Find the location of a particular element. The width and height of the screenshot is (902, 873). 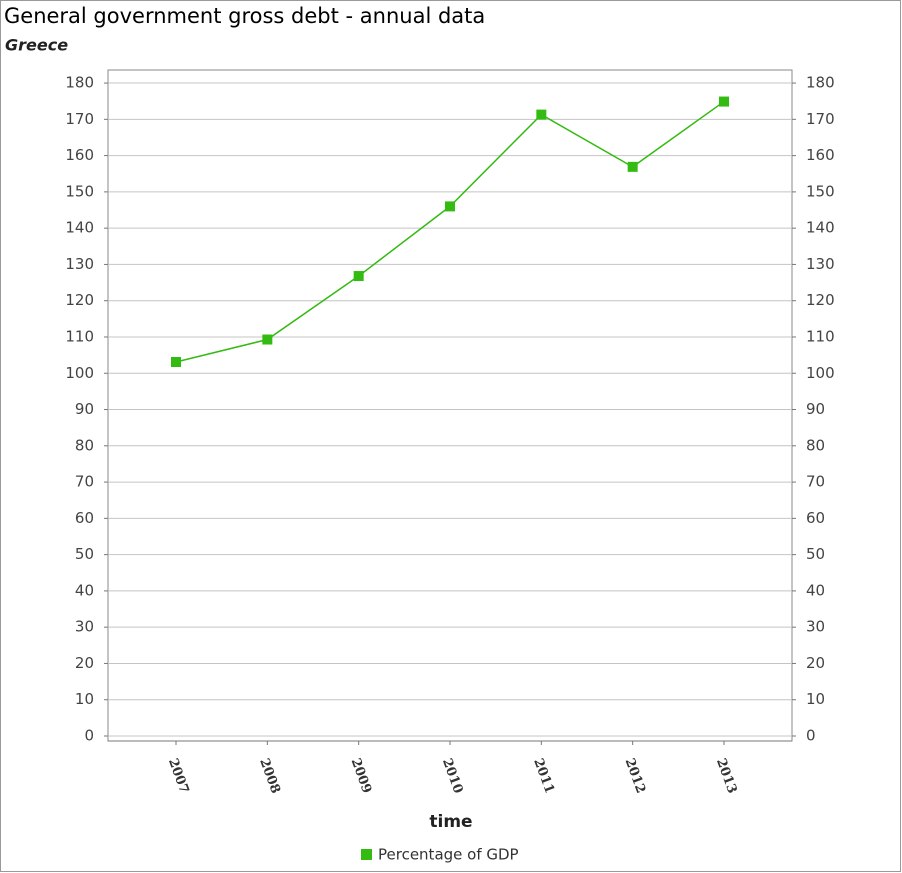

y2-tick-label: 90 is located at coordinates (815, 409).